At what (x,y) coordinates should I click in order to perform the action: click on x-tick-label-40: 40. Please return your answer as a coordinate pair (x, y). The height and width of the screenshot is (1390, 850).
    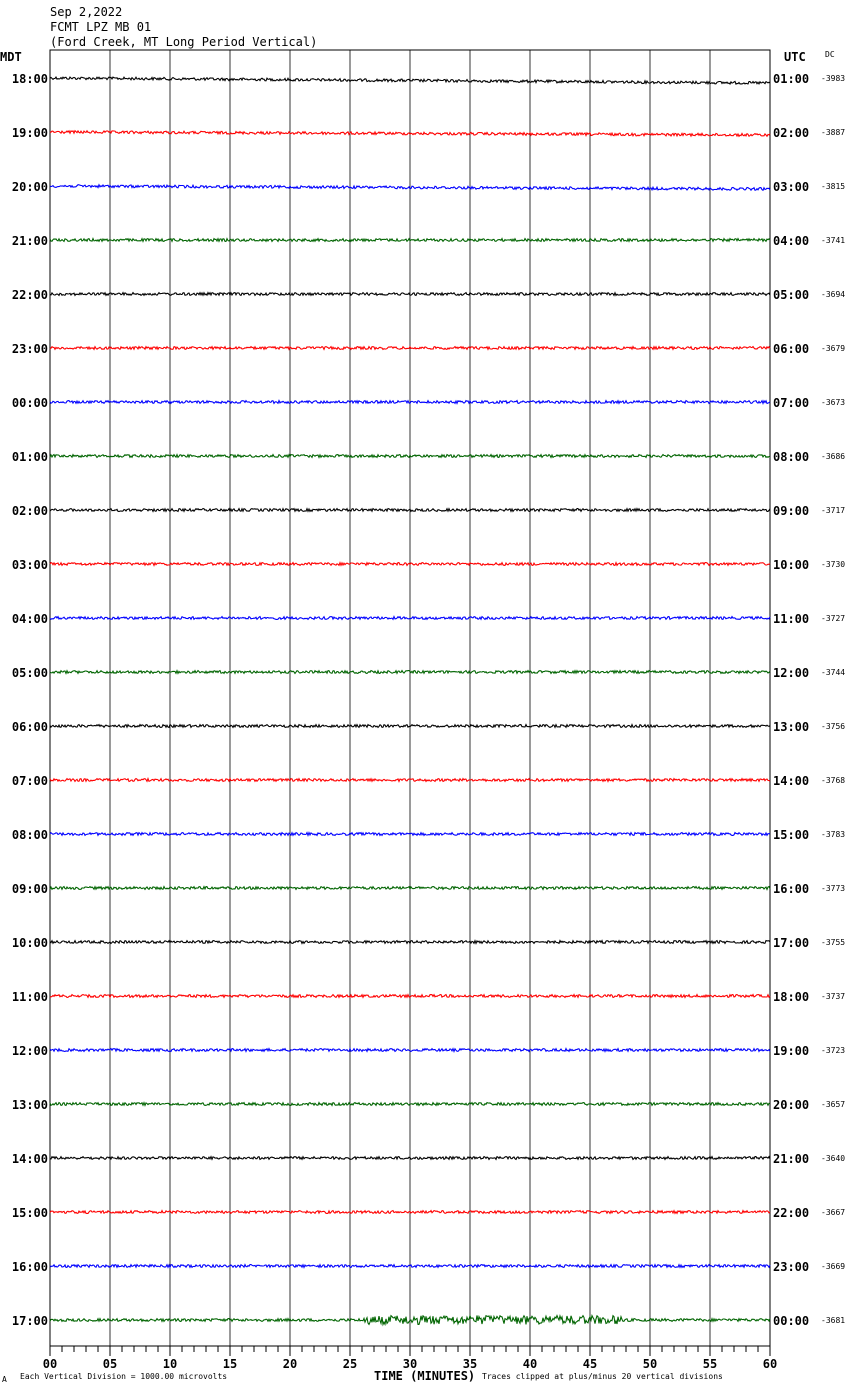
    Looking at the image, I should click on (530, 1364).